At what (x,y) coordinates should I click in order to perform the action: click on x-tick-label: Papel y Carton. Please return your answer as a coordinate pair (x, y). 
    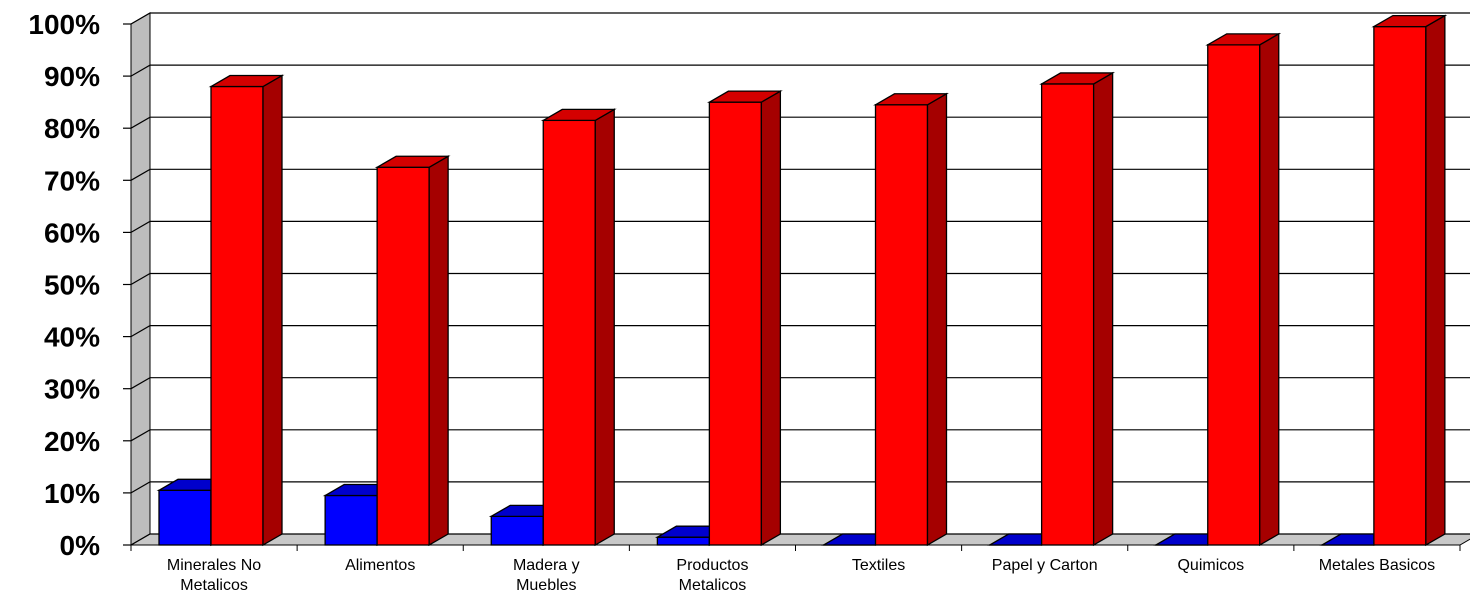
    Looking at the image, I should click on (1045, 565).